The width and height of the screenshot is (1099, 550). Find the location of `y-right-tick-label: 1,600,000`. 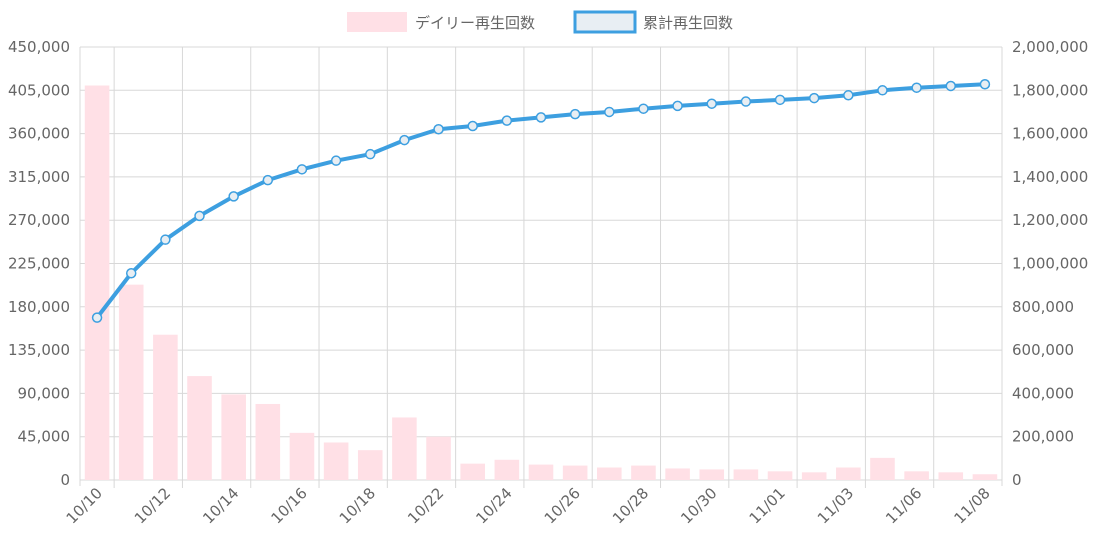

y-right-tick-label: 1,600,000 is located at coordinates (1050, 134).